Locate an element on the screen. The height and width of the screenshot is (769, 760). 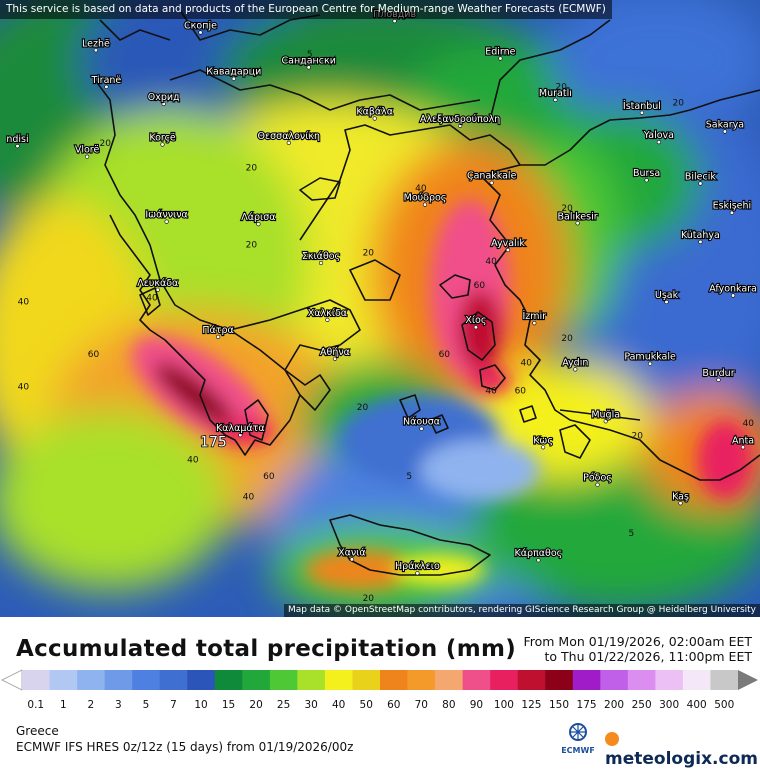
contour-label: 175 is located at coordinates (213, 443).